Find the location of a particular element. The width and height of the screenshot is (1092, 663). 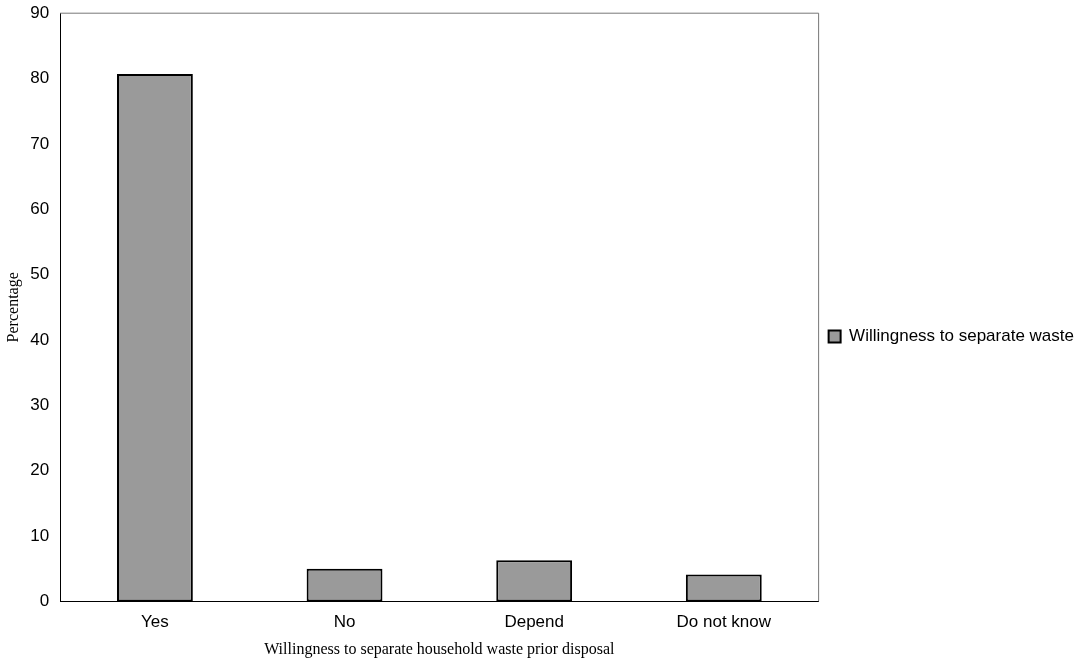

y-tick-label: 70 is located at coordinates (40, 143).